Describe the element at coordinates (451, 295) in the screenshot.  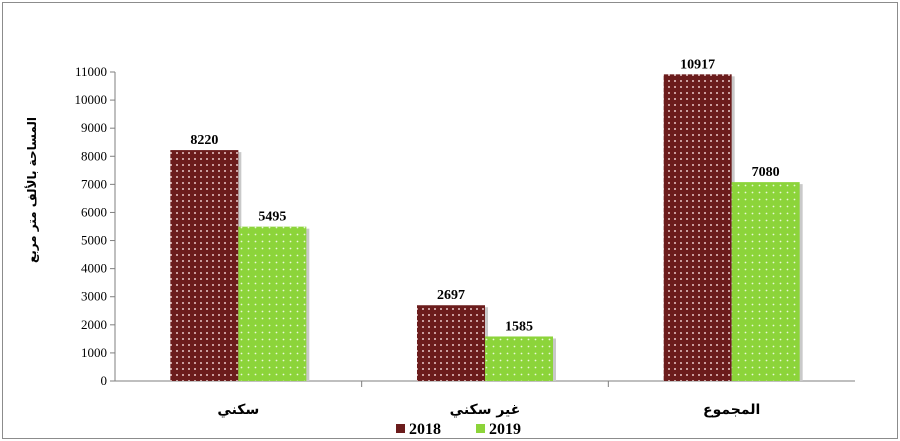
I see `data-label: 2697` at that location.